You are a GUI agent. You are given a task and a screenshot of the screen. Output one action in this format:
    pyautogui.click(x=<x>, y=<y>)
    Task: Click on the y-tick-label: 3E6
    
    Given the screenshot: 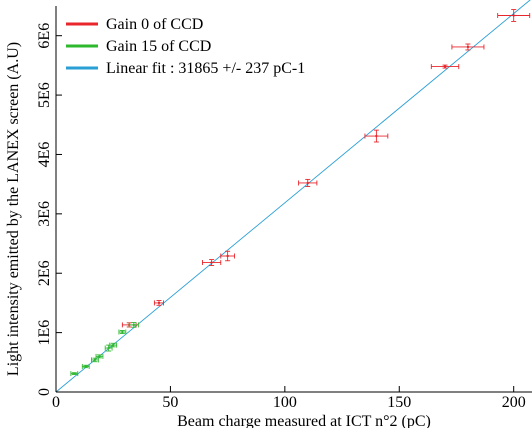 What is the action you would take?
    pyautogui.click(x=44, y=214)
    